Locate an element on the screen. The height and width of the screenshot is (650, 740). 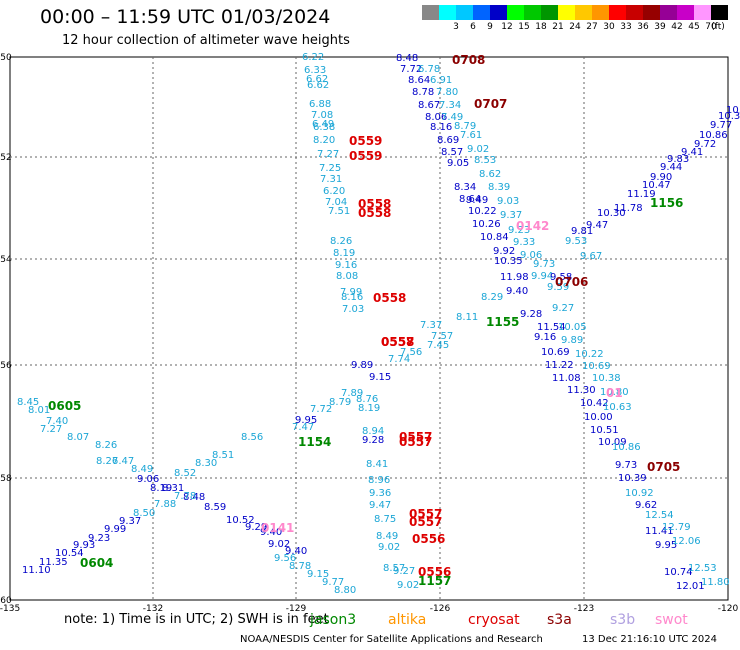
wave-height-value: 12.01 is located at coordinates (690, 586).